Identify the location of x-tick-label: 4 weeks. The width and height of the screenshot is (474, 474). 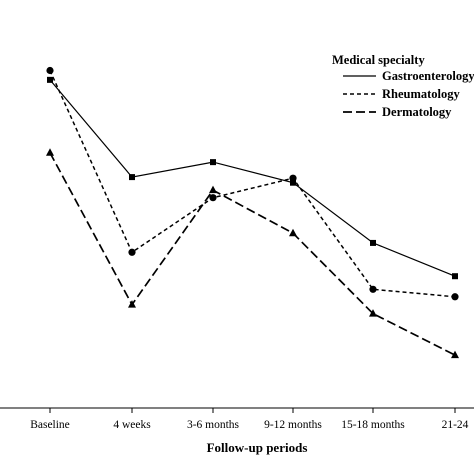
(132, 425).